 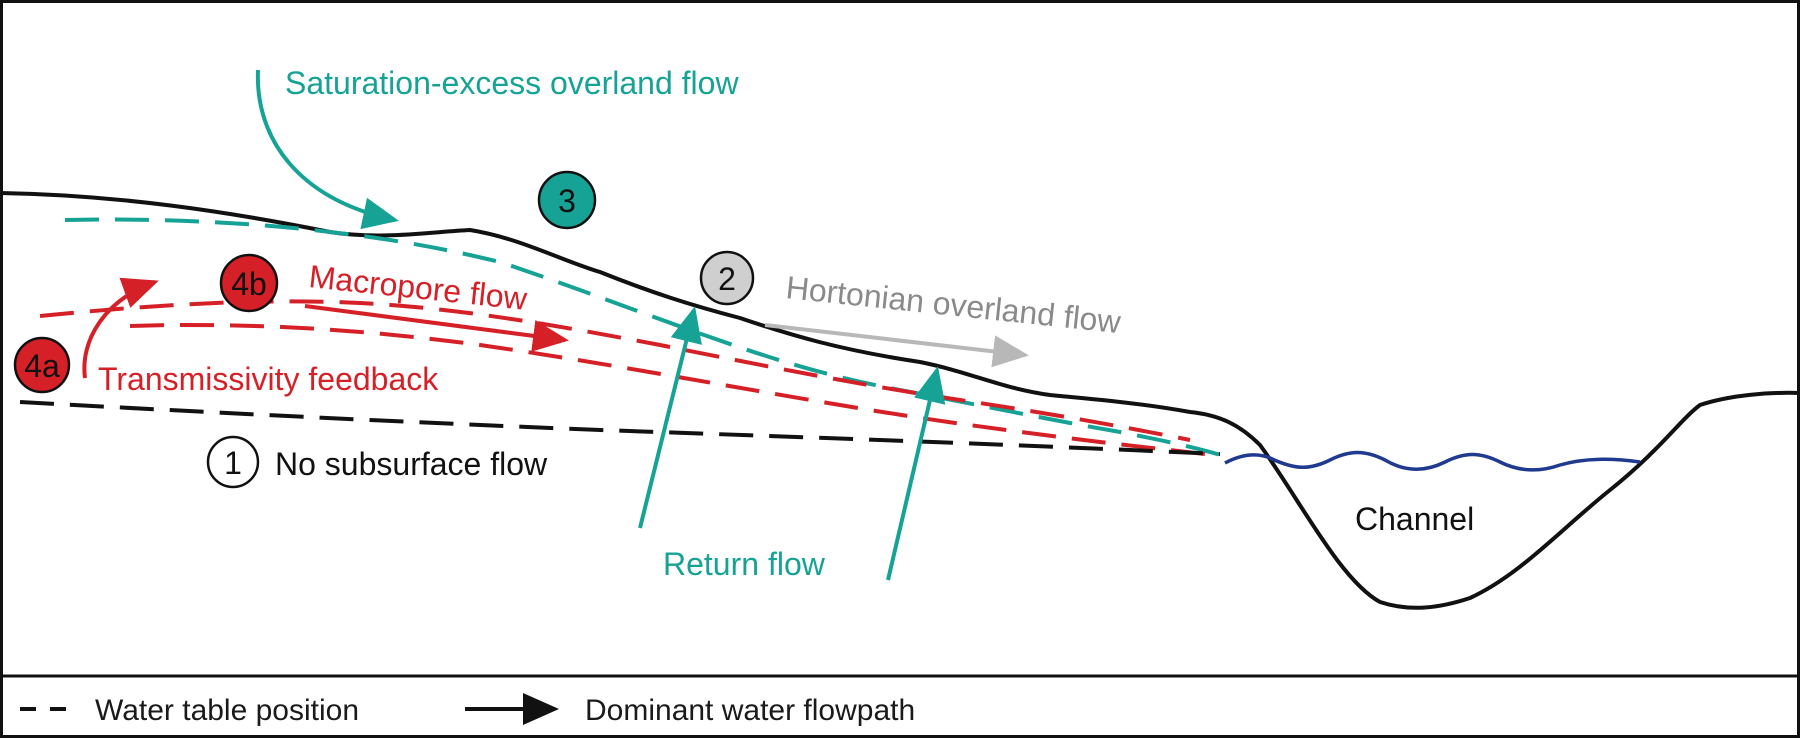 What do you see at coordinates (896, 345) in the screenshot?
I see `hortonian-flow-arrow-icon` at bounding box center [896, 345].